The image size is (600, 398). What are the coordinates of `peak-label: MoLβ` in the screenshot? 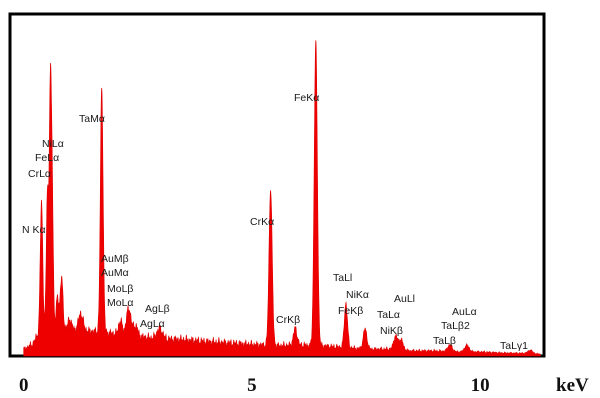 It's located at (120, 289).